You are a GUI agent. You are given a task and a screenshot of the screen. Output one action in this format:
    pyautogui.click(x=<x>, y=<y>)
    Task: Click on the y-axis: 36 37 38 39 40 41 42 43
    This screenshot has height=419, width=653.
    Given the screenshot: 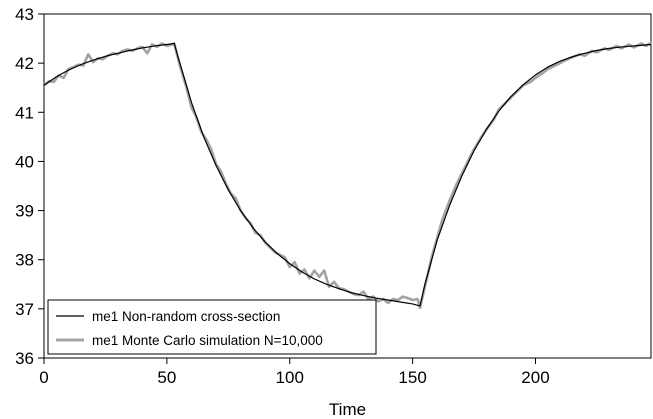 What is the action you would take?
    pyautogui.click(x=29, y=186)
    